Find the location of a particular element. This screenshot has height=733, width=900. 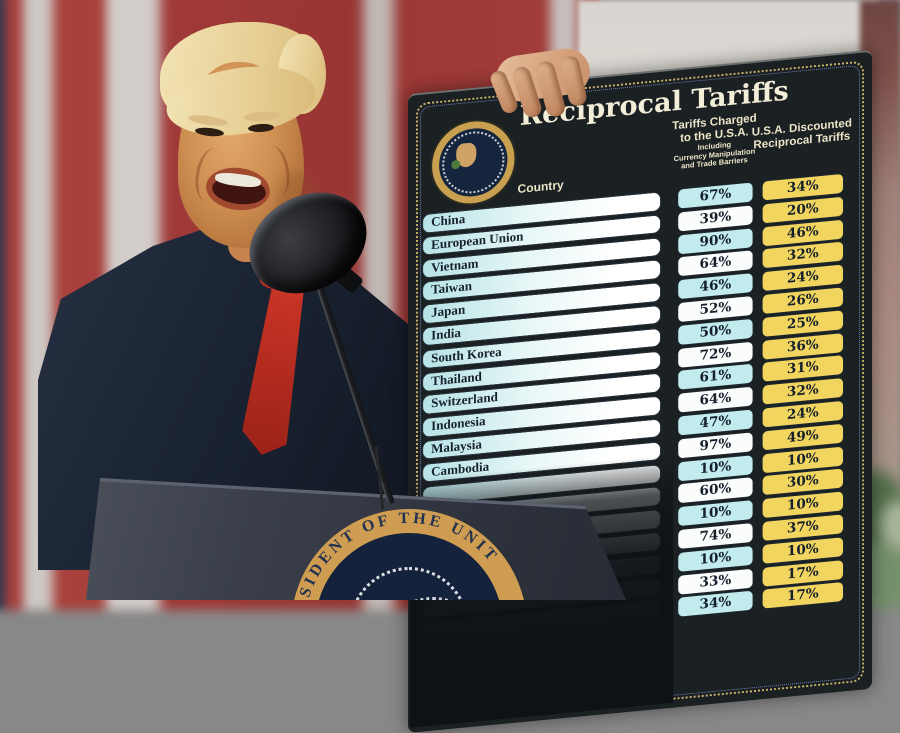

seal-arc-text: RESIDENT OF THE UNIT is located at coordinates (395, 555).